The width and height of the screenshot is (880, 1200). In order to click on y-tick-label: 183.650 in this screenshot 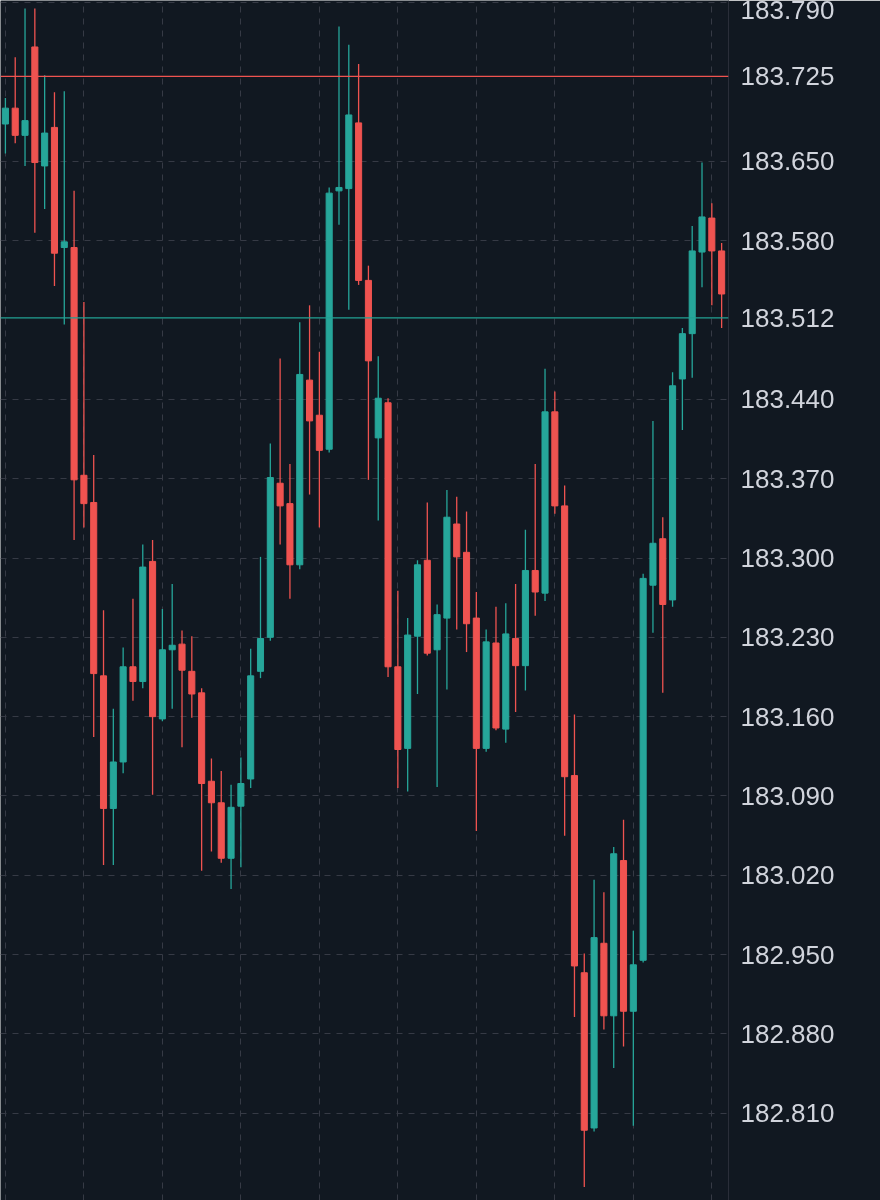, I will do `click(787, 161)`.